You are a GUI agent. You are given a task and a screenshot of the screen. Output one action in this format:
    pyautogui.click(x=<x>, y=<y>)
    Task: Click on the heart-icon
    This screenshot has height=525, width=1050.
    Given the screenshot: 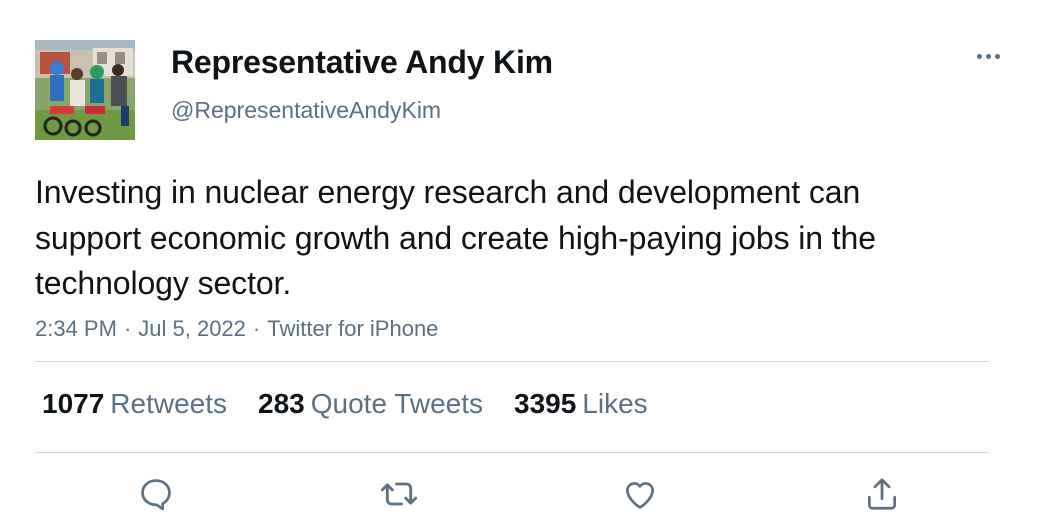 What is the action you would take?
    pyautogui.click(x=640, y=495)
    